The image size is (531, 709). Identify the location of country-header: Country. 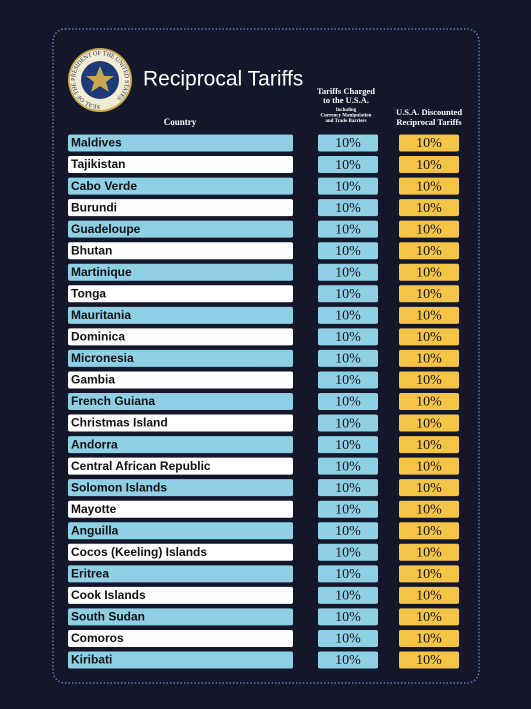
(180, 122).